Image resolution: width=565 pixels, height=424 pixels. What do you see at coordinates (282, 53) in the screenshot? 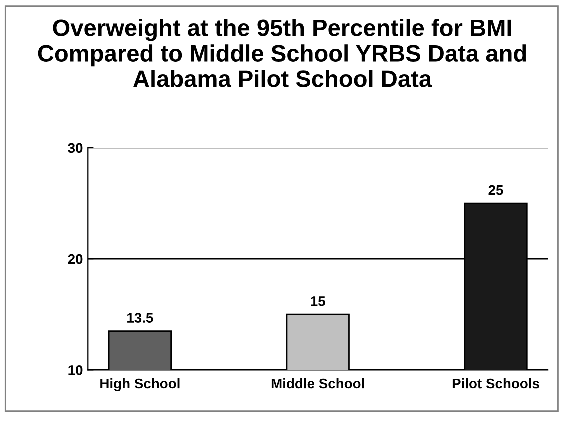
I see `chart-title: Overweight at the 95th Percentile for BMI Compared to Middle School YRBS Data and Alabama Pilot School Data` at bounding box center [282, 53].